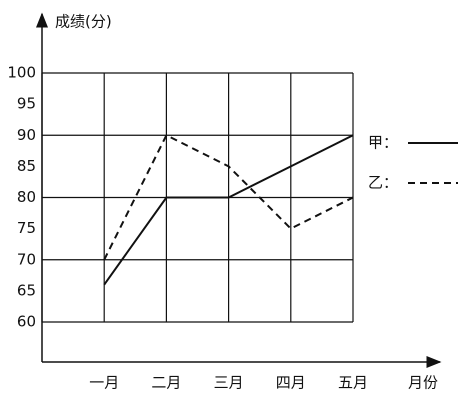 The height and width of the screenshot is (400, 471). What do you see at coordinates (26, 104) in the screenshot?
I see `y-tick-label: 95` at bounding box center [26, 104].